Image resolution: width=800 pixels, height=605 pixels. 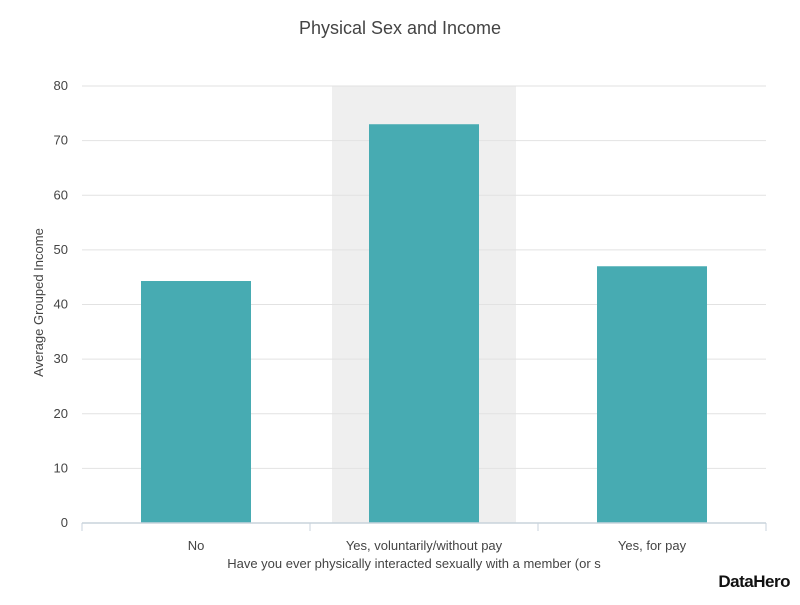 What do you see at coordinates (61, 304) in the screenshot?
I see `y-tick-label: 40` at bounding box center [61, 304].